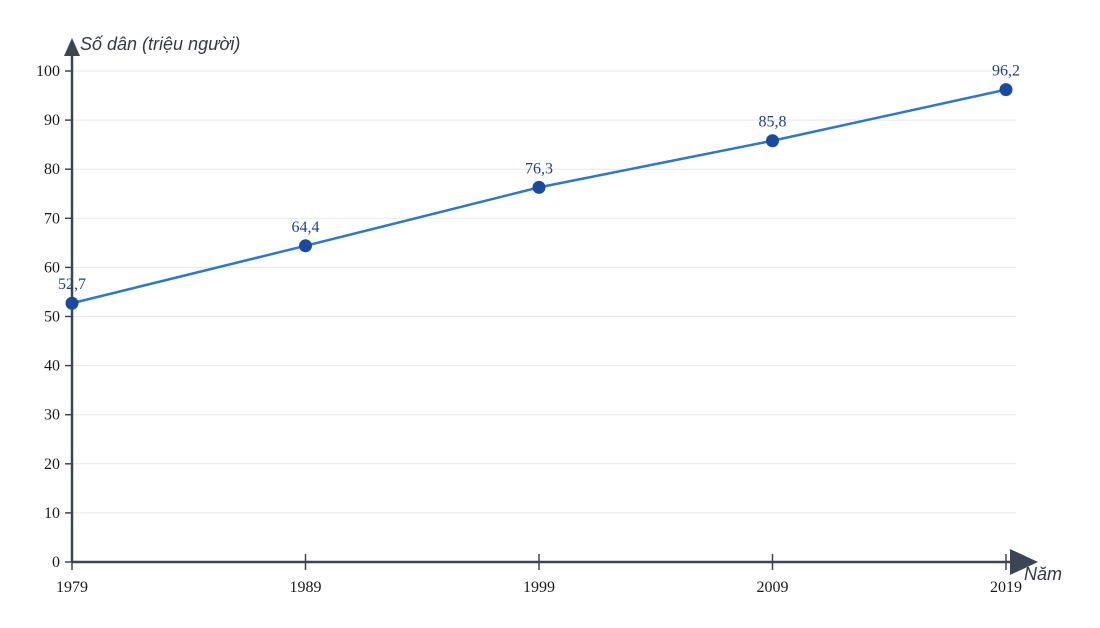  Describe the element at coordinates (773, 122) in the screenshot. I see `data-label: 85,8` at that location.